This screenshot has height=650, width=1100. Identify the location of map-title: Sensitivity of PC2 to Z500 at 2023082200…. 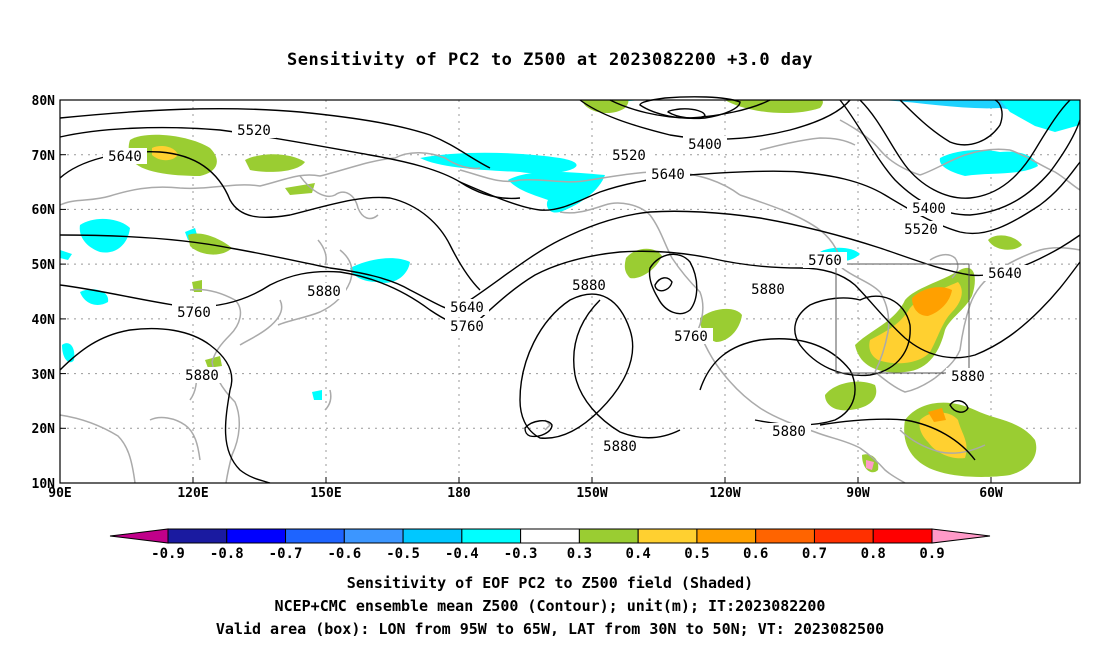
(549, 60).